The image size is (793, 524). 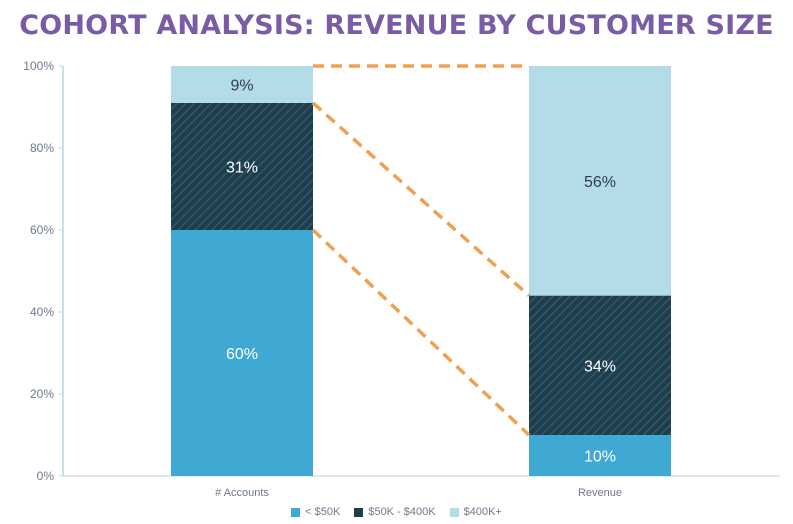 What do you see at coordinates (482, 512) in the screenshot?
I see `legend-label: $400K+` at bounding box center [482, 512].